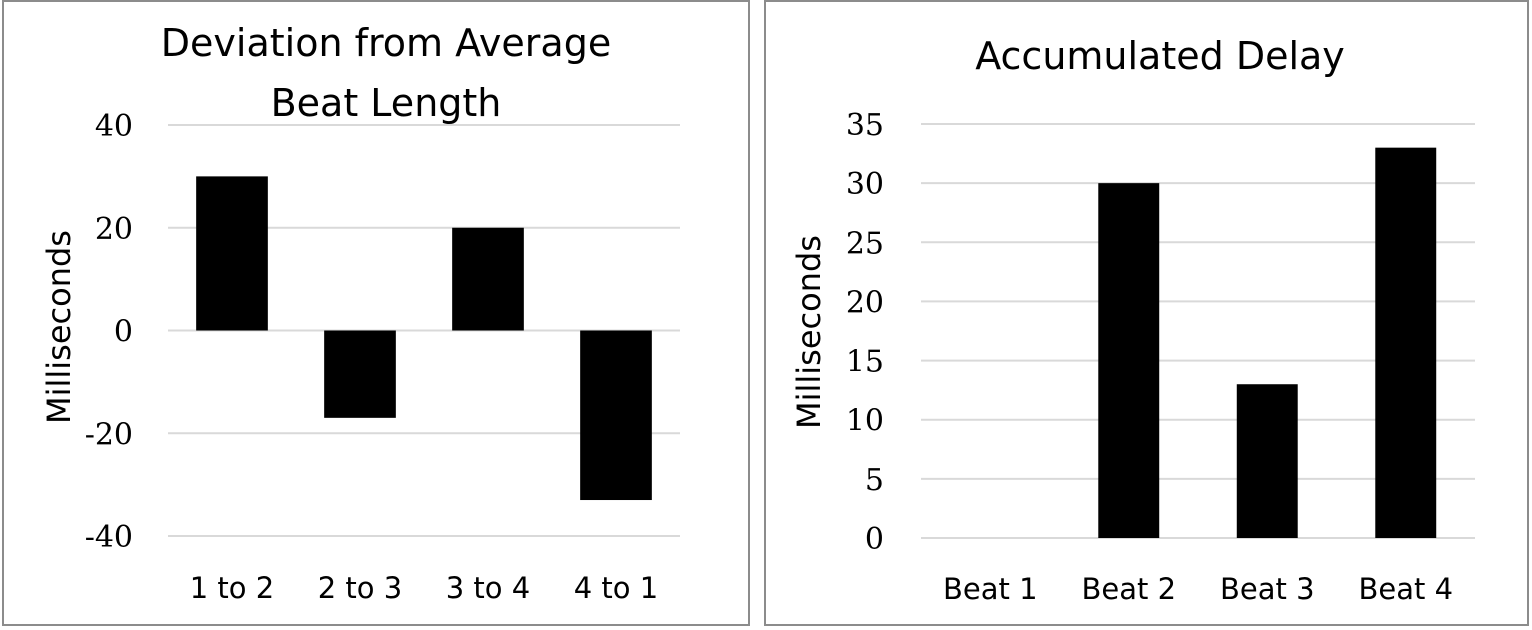  I want to click on x-category-label: Beat 2, so click(1128, 589).